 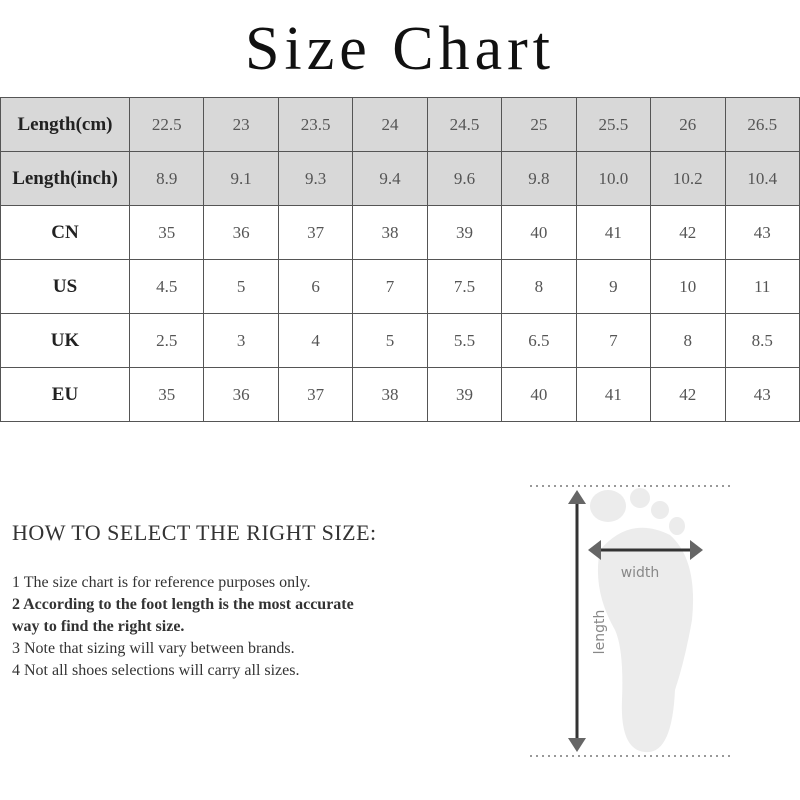 What do you see at coordinates (166, 340) in the screenshot?
I see `table-cell: 2.5` at bounding box center [166, 340].